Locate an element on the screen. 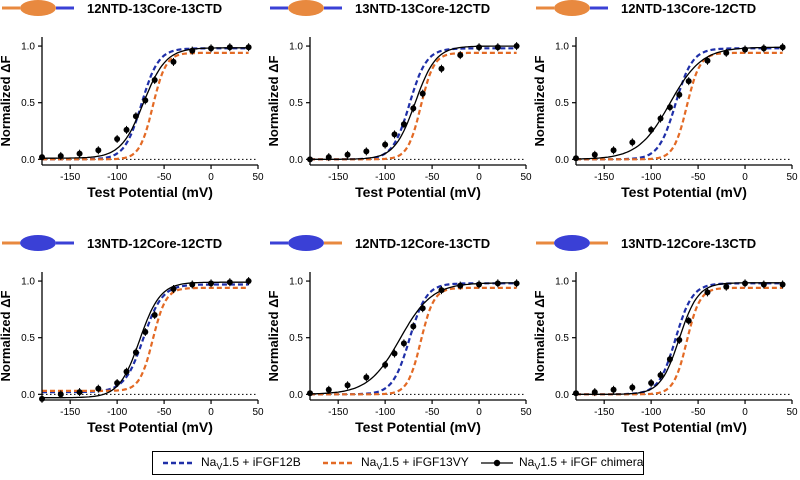 The image size is (800, 480). legend-label-chimera: NaV1.5 + iFGF chimera is located at coordinates (581, 463).